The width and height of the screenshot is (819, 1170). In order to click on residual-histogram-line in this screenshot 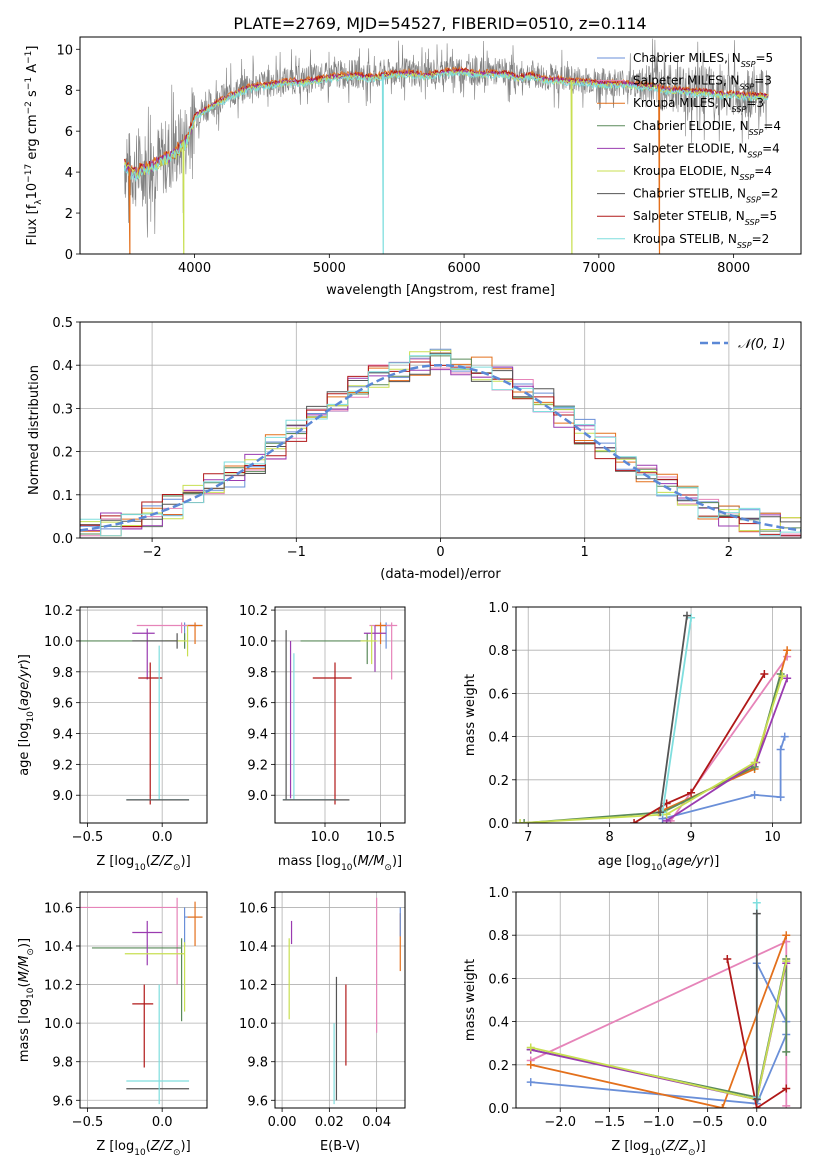, I will do `click(440, 445)`.